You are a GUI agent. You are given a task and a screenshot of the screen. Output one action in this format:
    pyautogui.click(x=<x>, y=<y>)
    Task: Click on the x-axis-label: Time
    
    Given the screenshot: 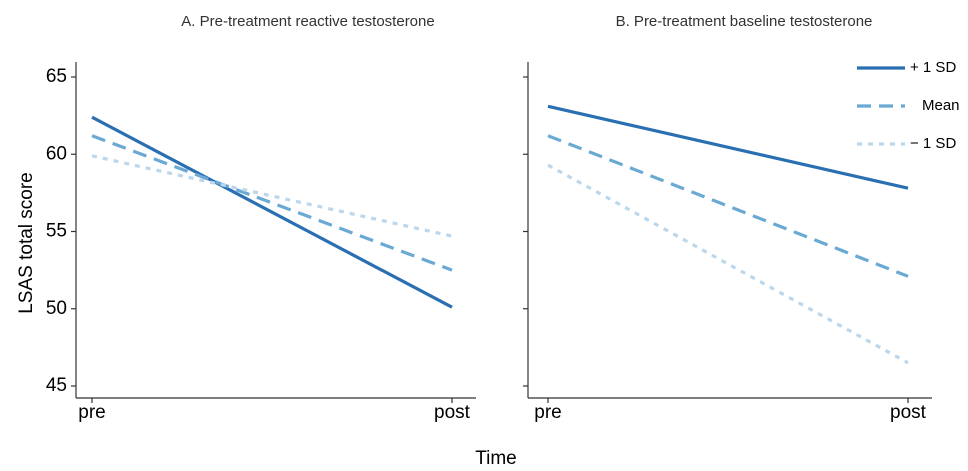 What is the action you would take?
    pyautogui.click(x=496, y=458)
    